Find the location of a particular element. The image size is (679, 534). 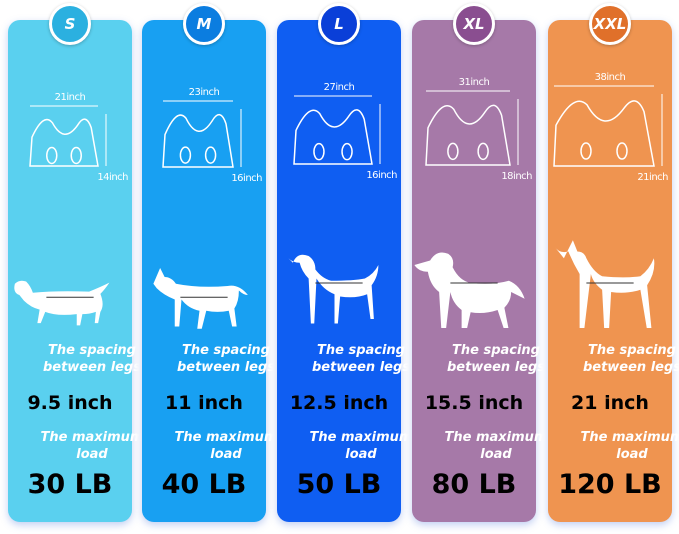

height-label: 18inch is located at coordinates (516, 176).